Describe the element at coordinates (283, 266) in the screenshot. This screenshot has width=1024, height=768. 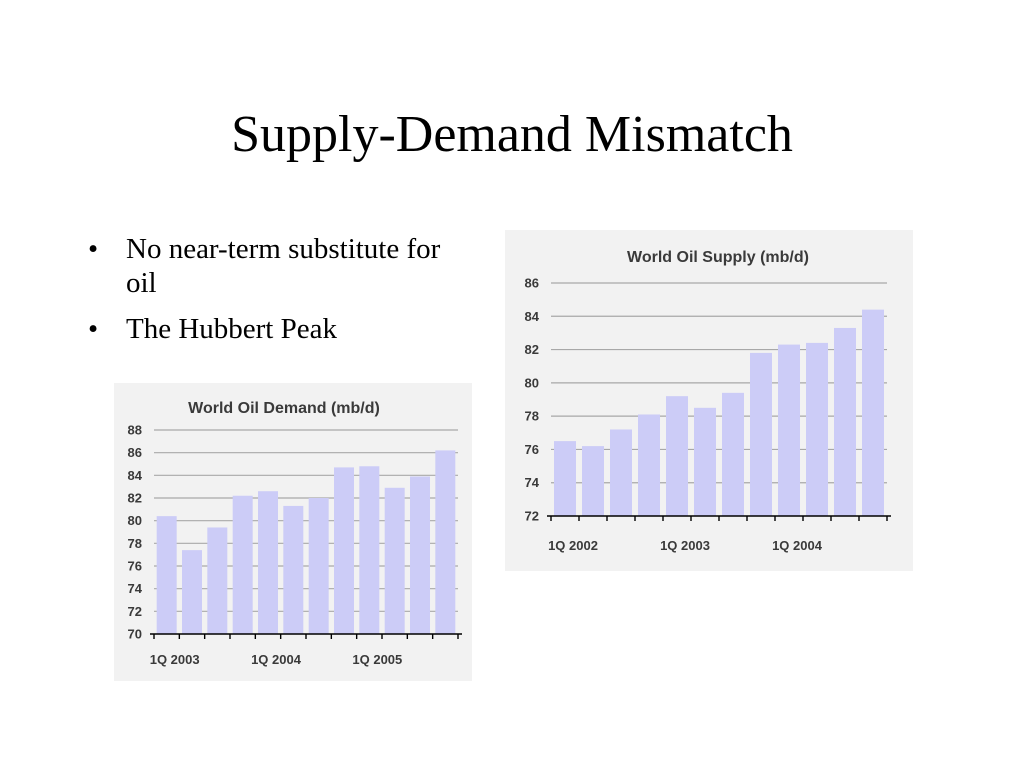
I see `bullet-text: No near-term substitute for oil` at that location.